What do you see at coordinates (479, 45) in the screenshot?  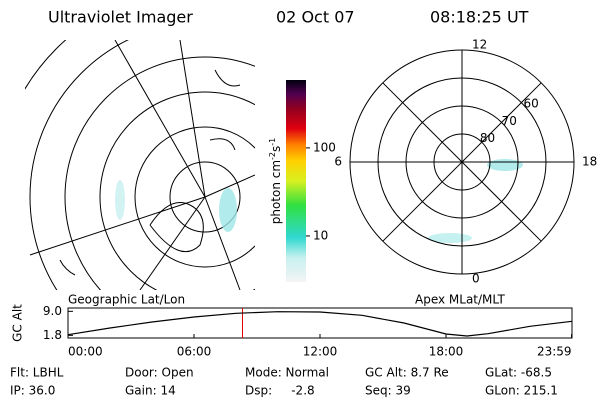 I see `mlt-label: 12` at bounding box center [479, 45].